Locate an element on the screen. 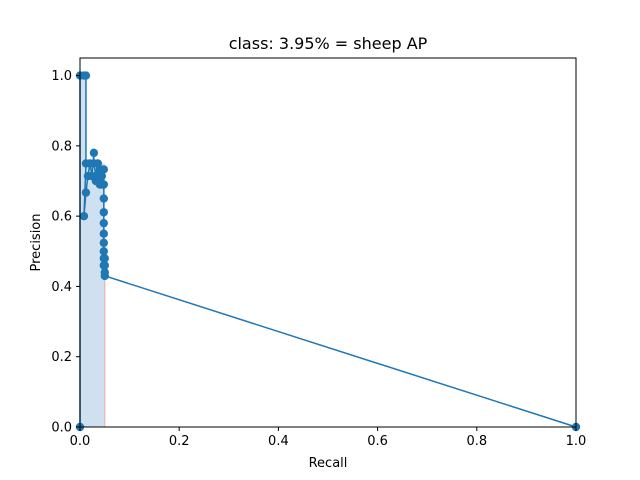 This screenshot has height=480, width=640. x-axis-title: Recall is located at coordinates (328, 463).